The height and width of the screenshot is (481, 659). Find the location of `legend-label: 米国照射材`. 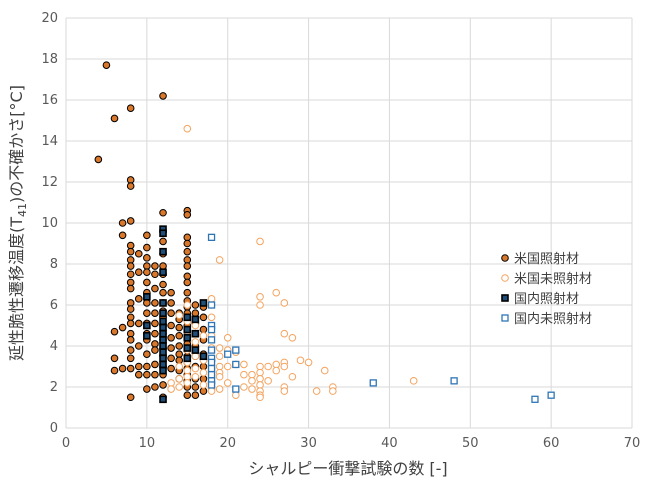

legend-label: 米国照射材 is located at coordinates (546, 259).